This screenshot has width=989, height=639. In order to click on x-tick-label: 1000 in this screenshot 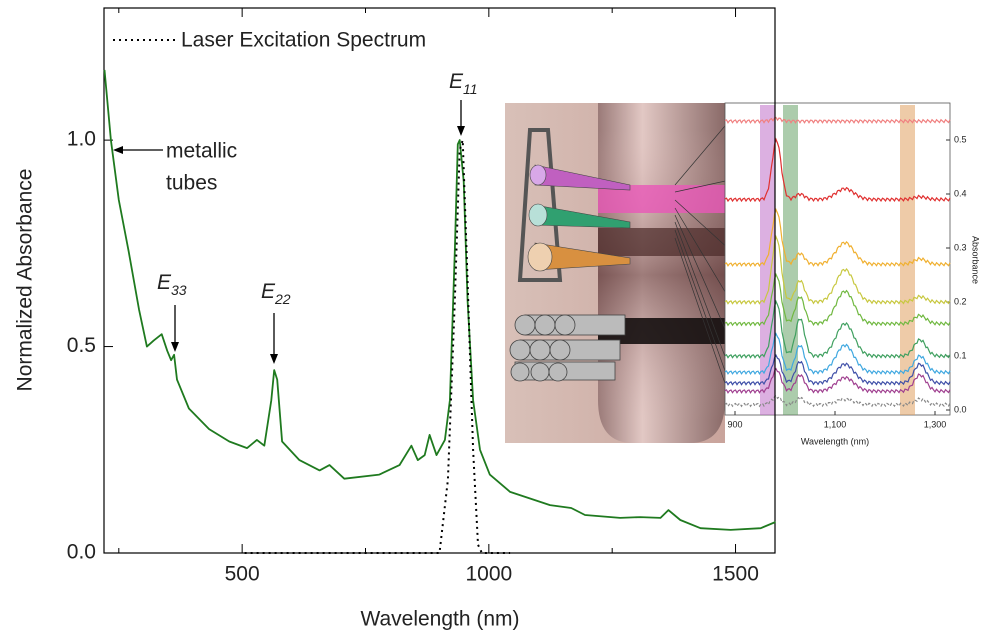, I will do `click(488, 574)`.